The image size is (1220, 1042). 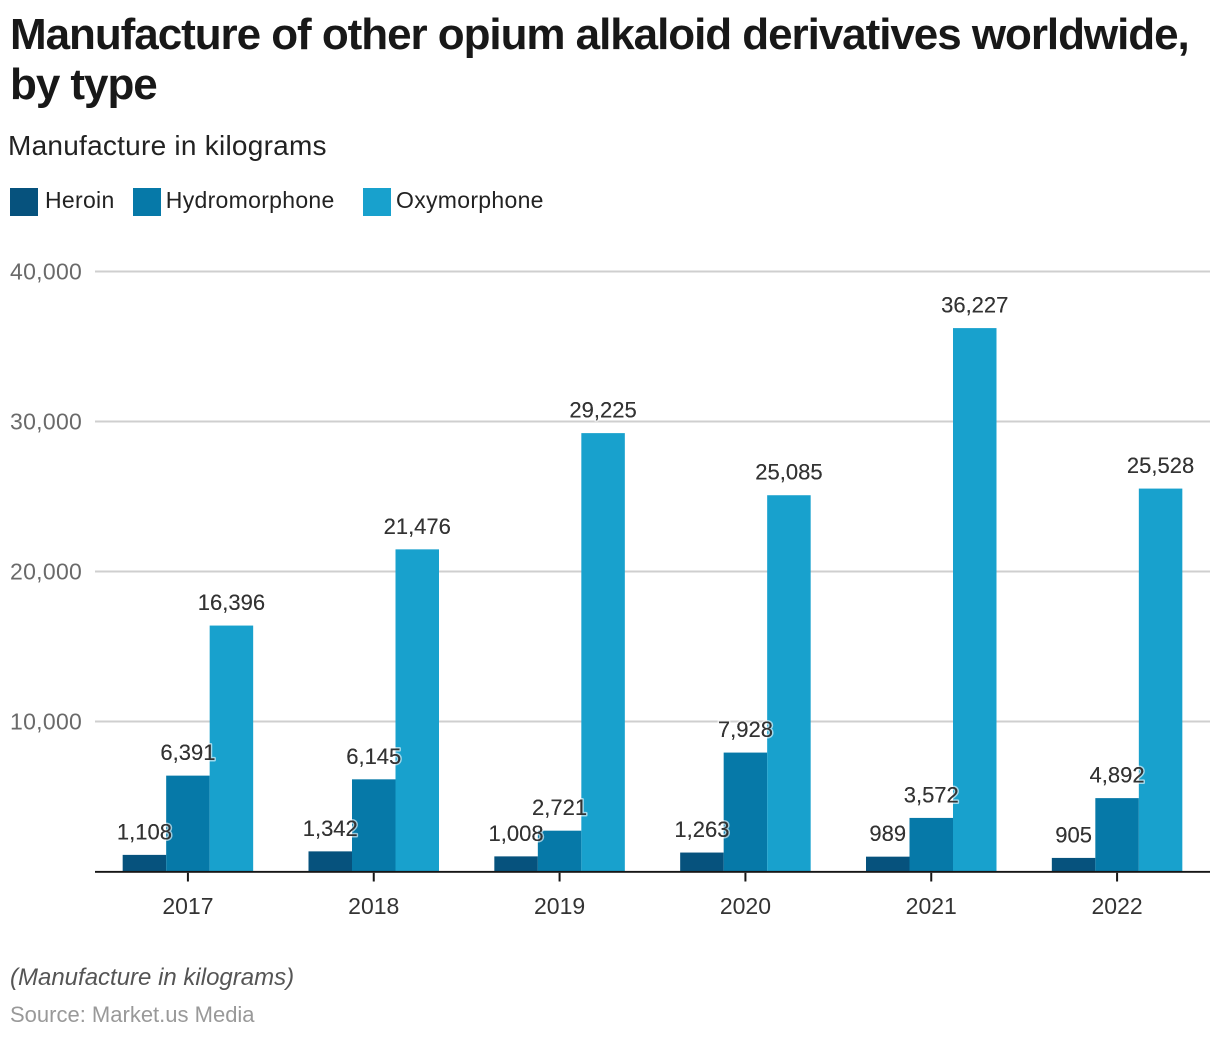 What do you see at coordinates (887, 833) in the screenshot?
I see `svg-text: 989` at bounding box center [887, 833].